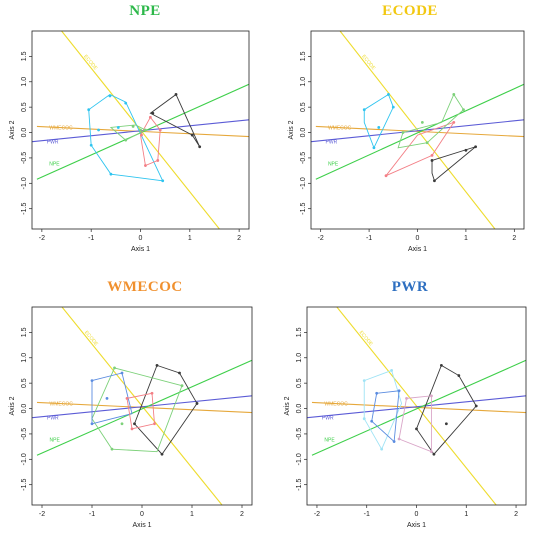 This screenshot has width=550, height=554. I want to click on vector-ecode-line, so click(416, 406).